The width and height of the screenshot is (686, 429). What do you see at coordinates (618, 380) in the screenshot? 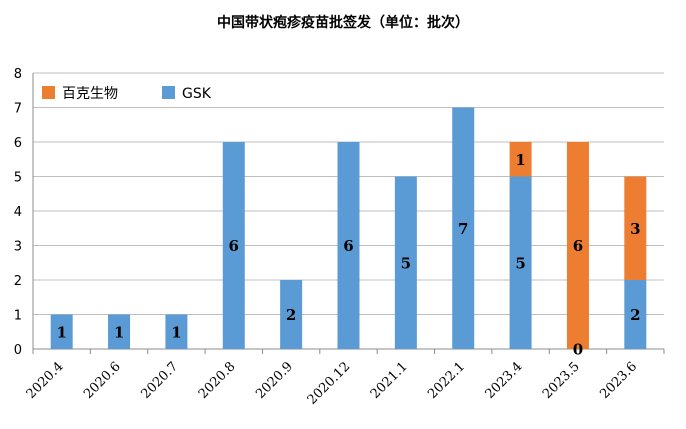
I see `x-tick-label: 2023.6` at bounding box center [618, 380].